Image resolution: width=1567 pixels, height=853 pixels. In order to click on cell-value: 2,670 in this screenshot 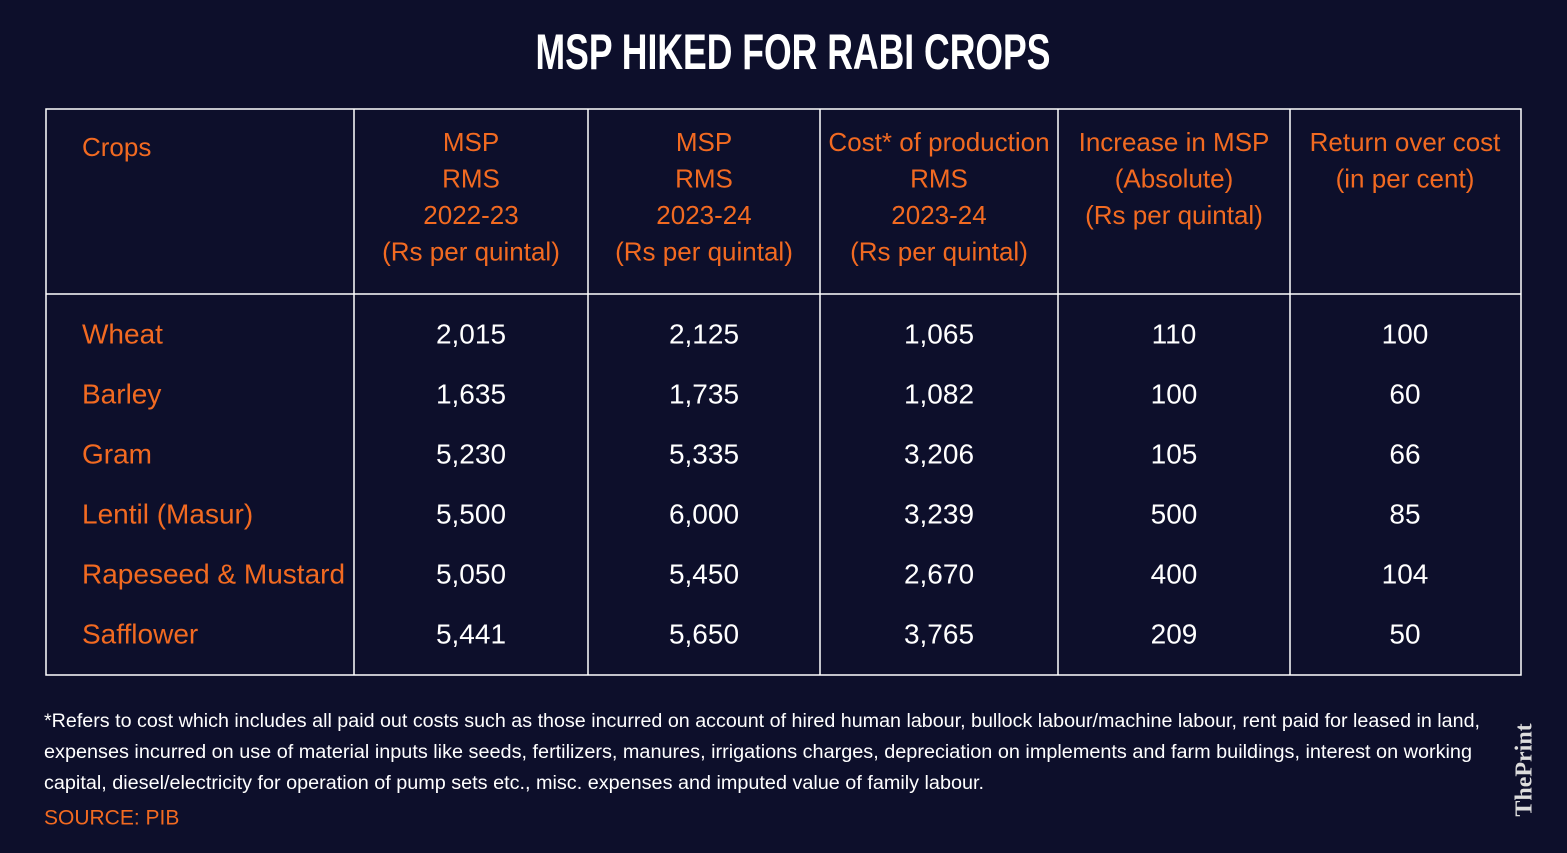, I will do `click(939, 573)`.